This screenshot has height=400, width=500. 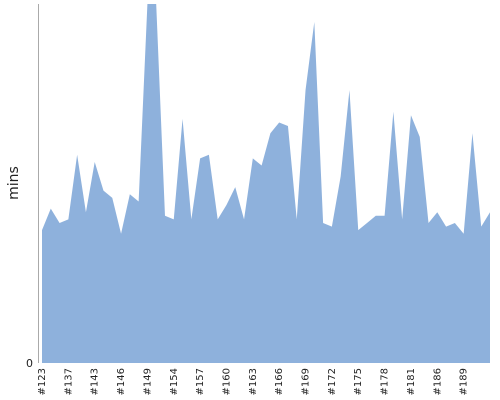 What do you see at coordinates (358, 381) in the screenshot?
I see `x-tick-label: #175` at bounding box center [358, 381].